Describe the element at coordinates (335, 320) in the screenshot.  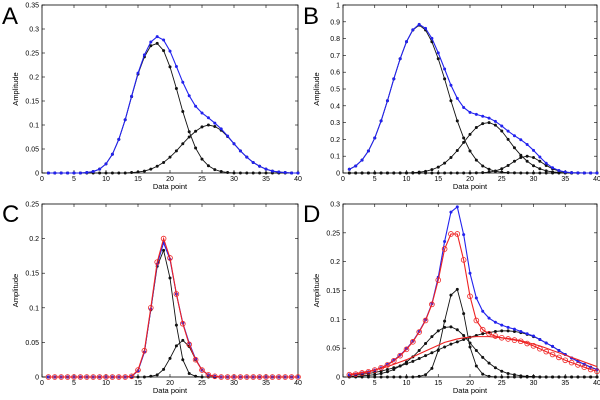
I see `y-tick-label: 0.1` at that location.